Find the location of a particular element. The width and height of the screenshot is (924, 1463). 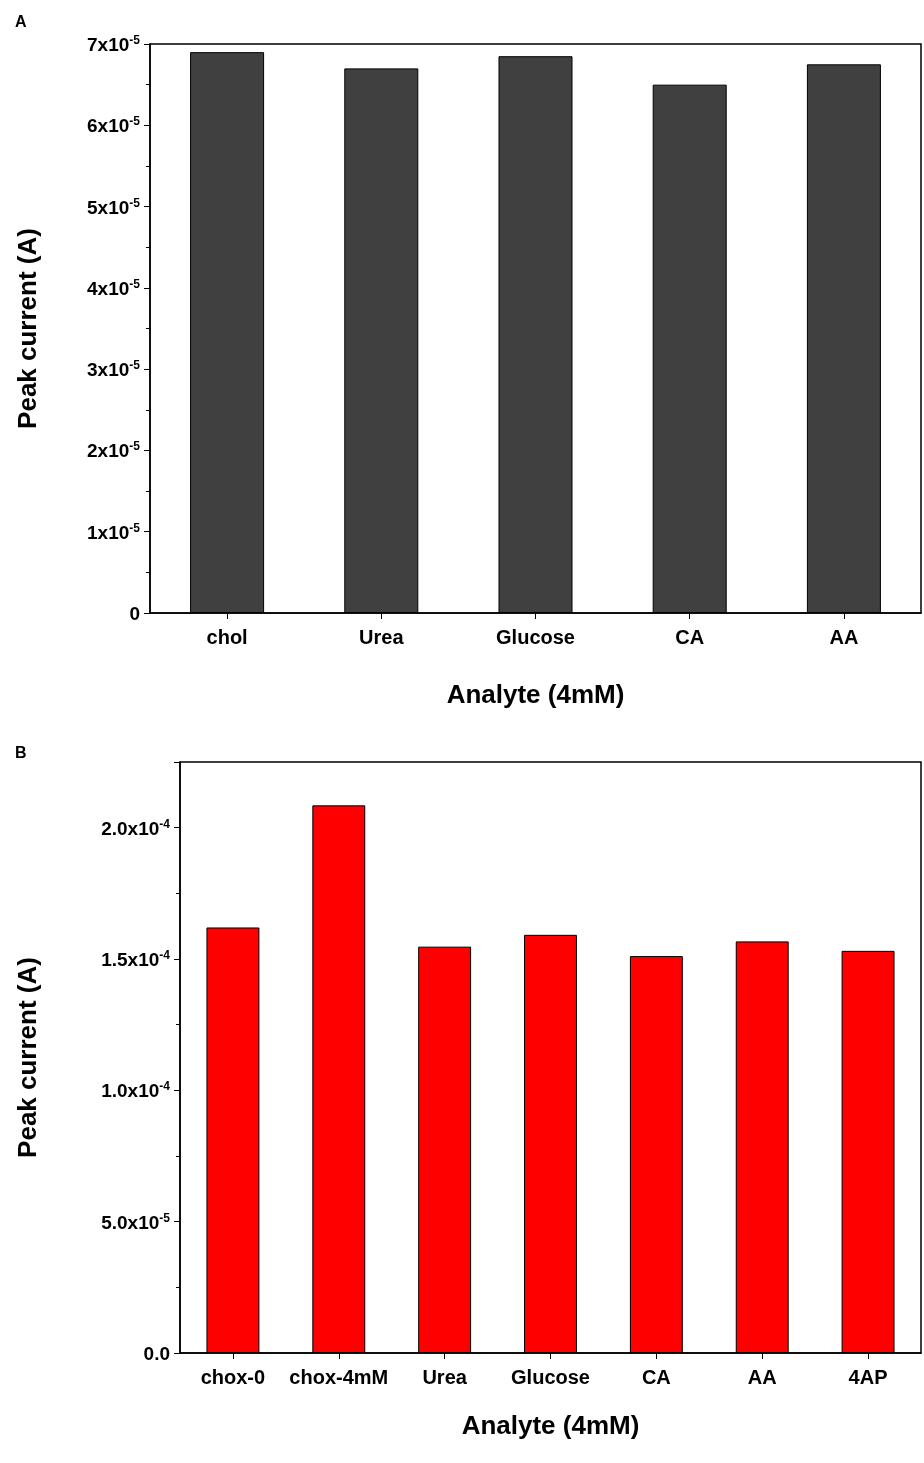

x-tick-label: chox-4mM is located at coordinates (339, 1377).